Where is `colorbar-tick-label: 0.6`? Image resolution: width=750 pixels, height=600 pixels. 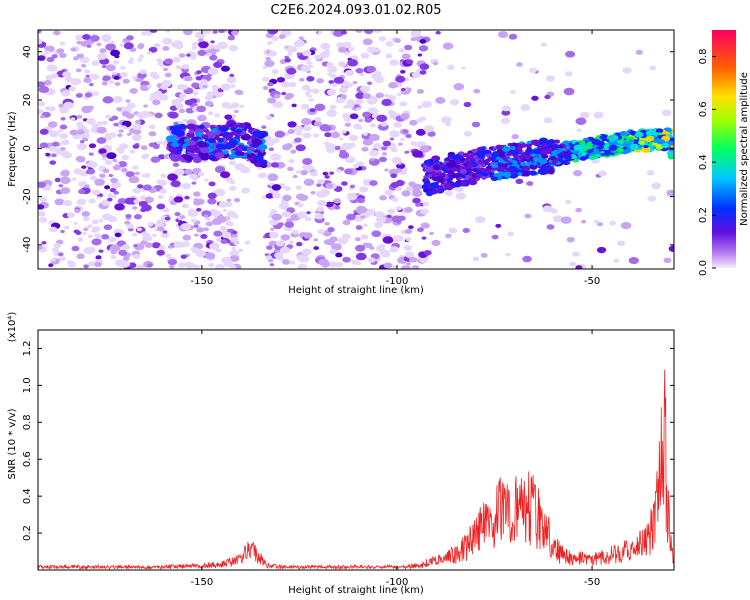
colorbar-tick-label: 0.6 is located at coordinates (703, 109).